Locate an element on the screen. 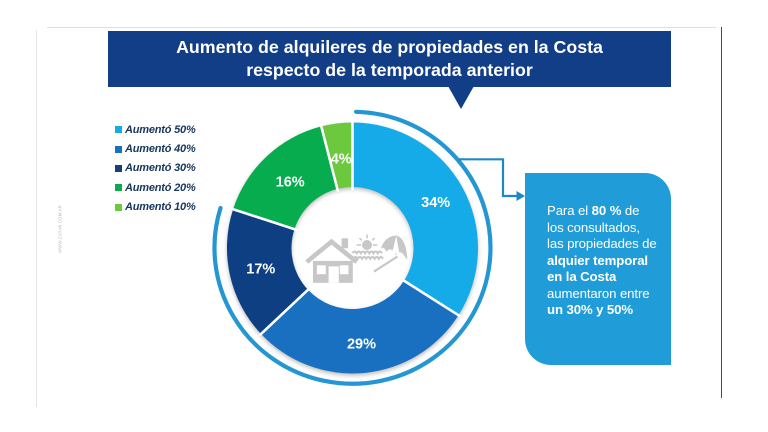 The image size is (768, 432). svg-text: 34% is located at coordinates (435, 203).